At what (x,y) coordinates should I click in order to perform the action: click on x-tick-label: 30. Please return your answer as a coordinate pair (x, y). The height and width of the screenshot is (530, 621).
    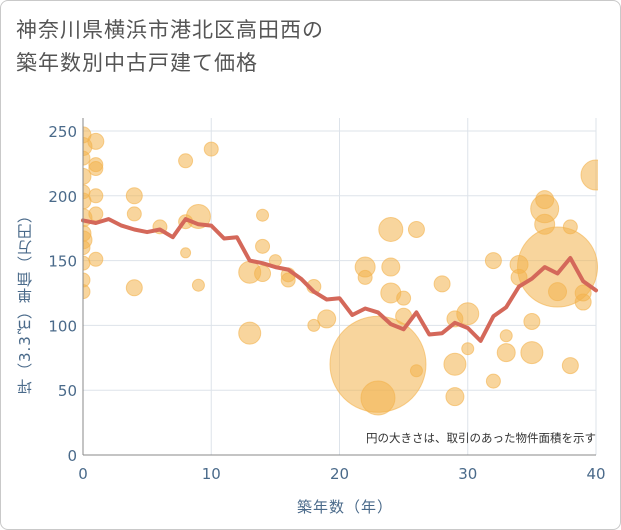
    Looking at the image, I should click on (467, 474).